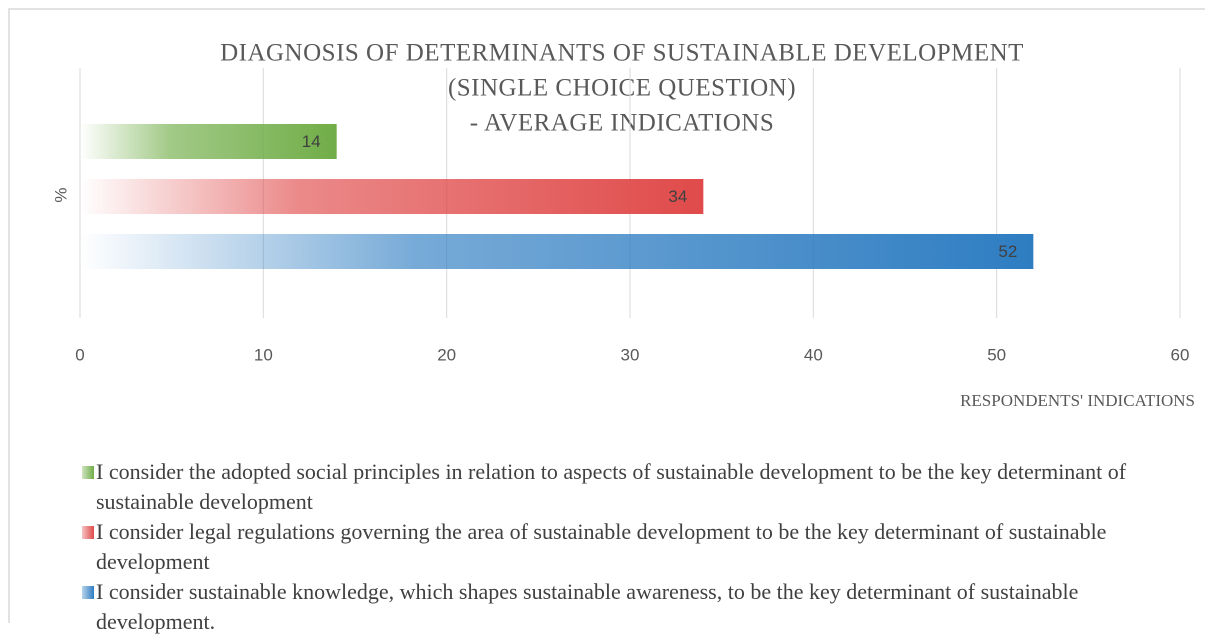  What do you see at coordinates (622, 88) in the screenshot?
I see `chart-title: (SINGLE CHOICE QUESTION)` at bounding box center [622, 88].